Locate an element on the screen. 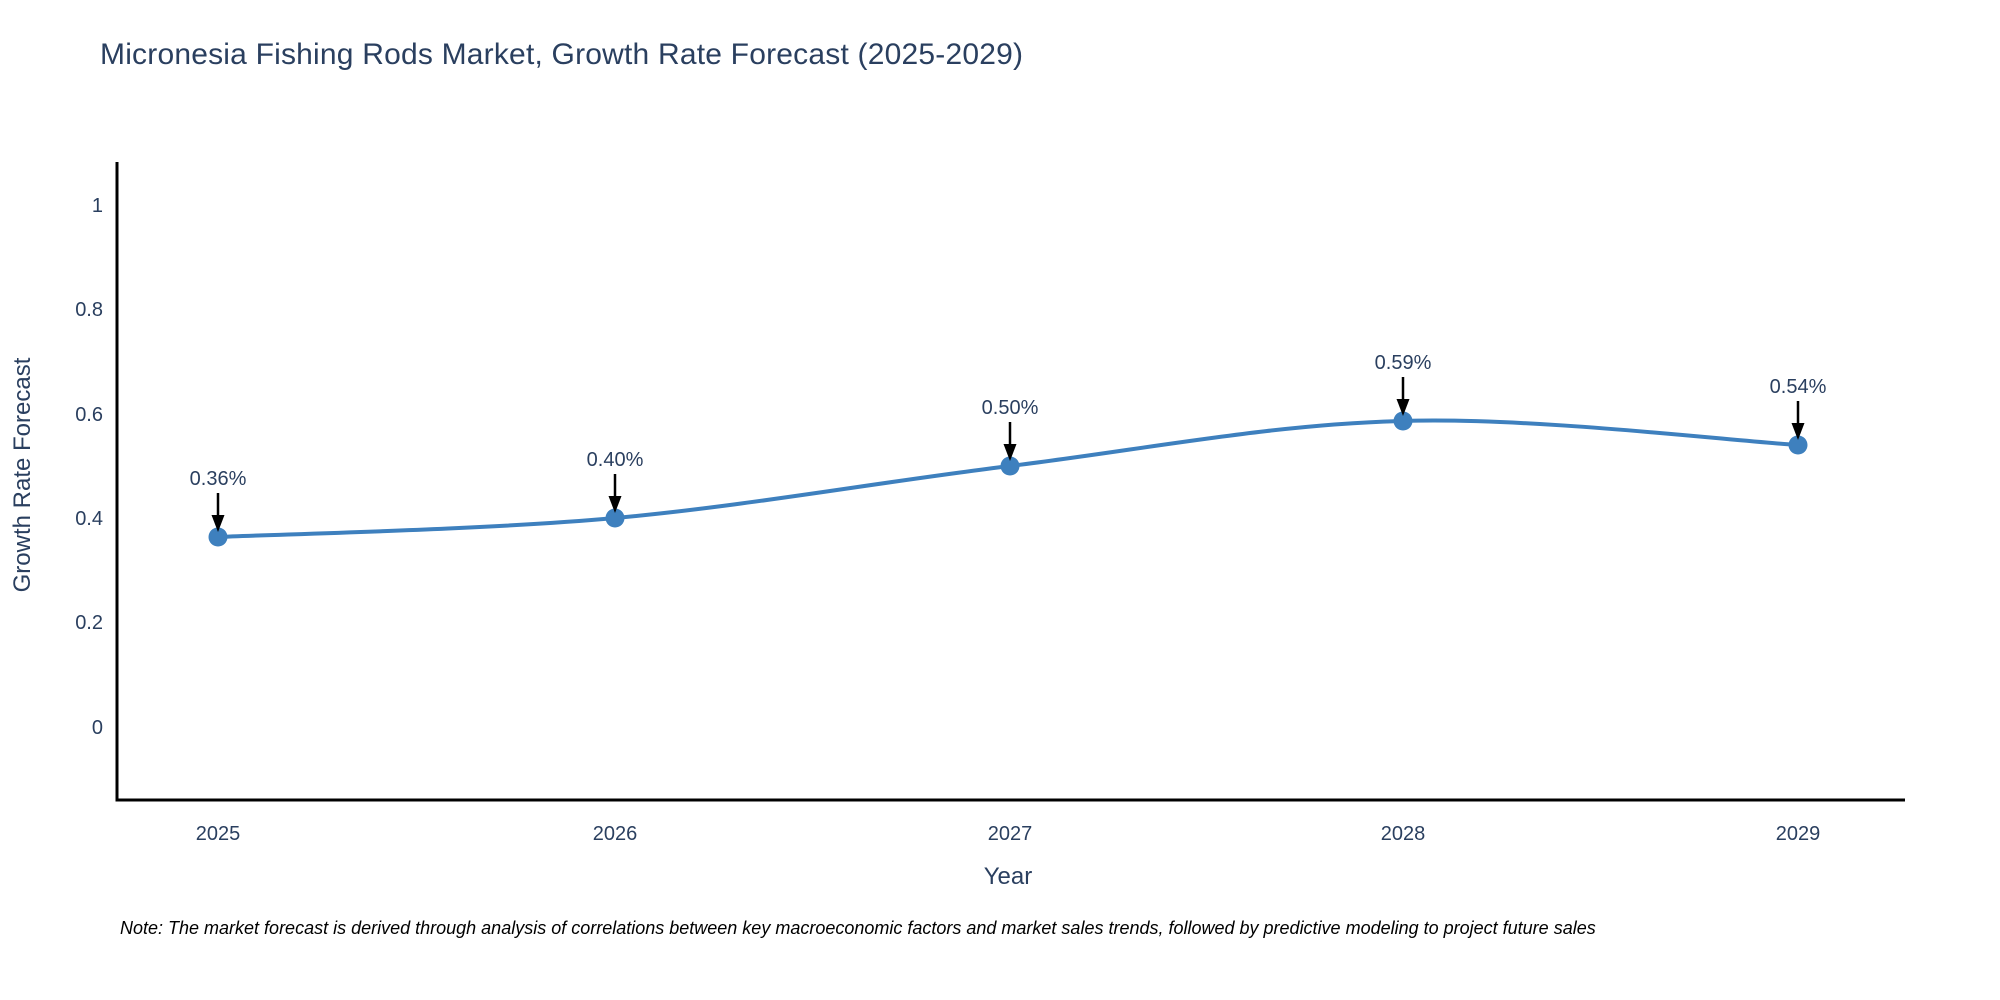 This screenshot has height=1000, width=2000. x-axis-title: Year is located at coordinates (1008, 876).